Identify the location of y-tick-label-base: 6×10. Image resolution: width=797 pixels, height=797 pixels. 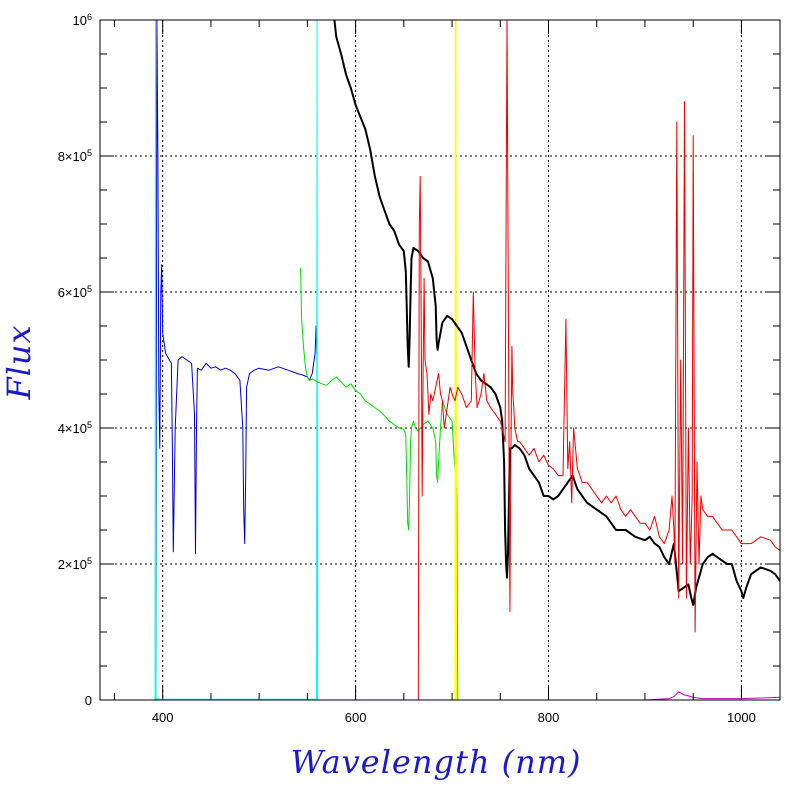
(72, 292).